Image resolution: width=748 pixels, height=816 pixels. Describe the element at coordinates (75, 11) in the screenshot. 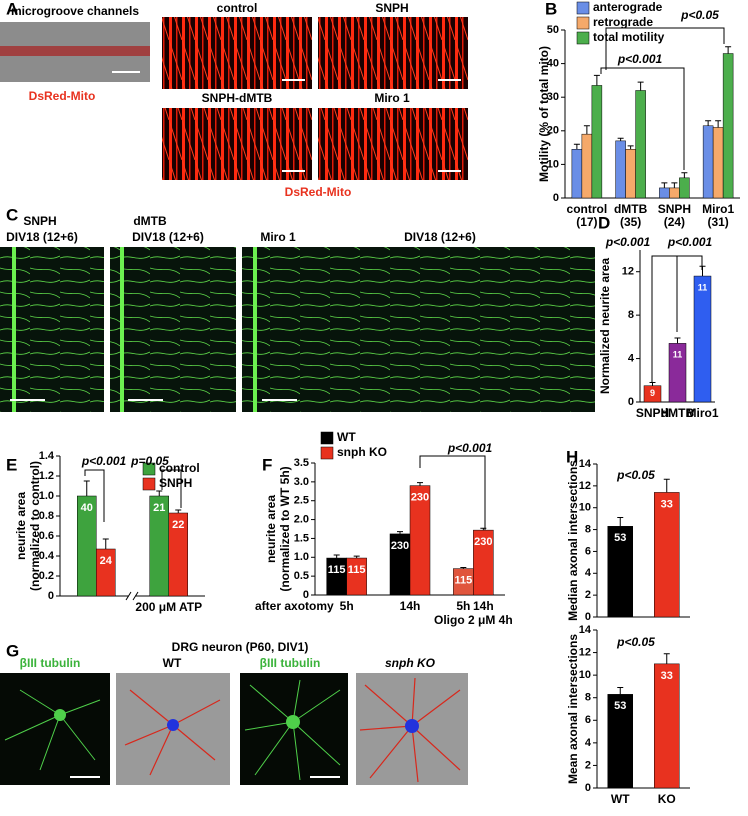

I see `image-title: microgroove channels` at that location.